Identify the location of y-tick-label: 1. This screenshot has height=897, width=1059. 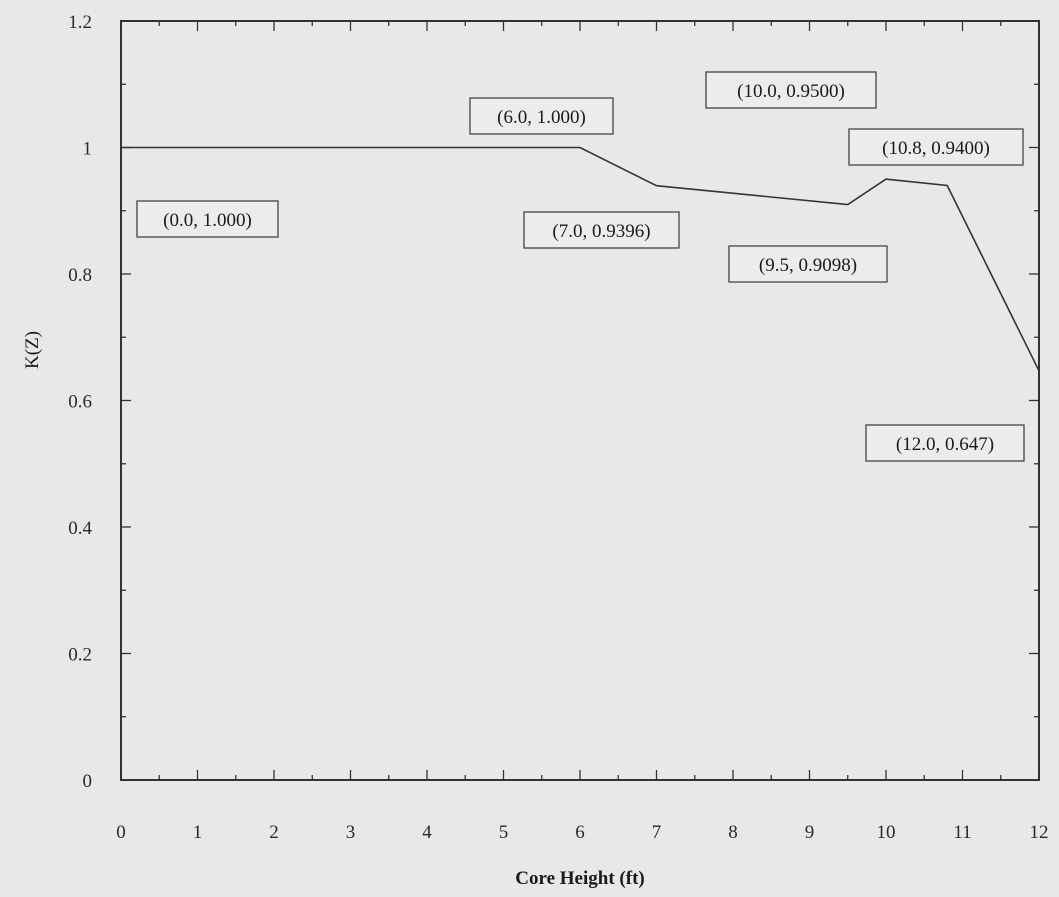
(88, 149).